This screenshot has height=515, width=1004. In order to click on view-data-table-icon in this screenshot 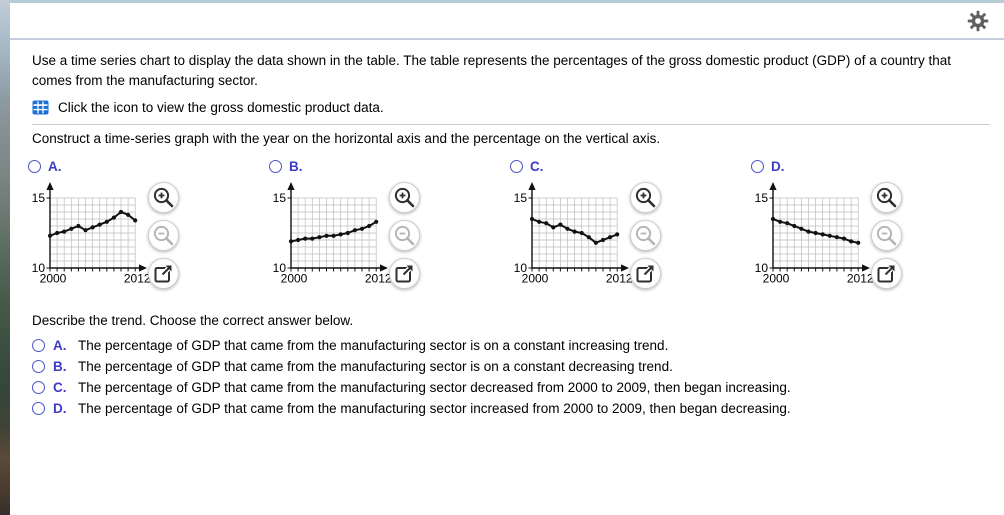, I will do `click(40, 107)`.